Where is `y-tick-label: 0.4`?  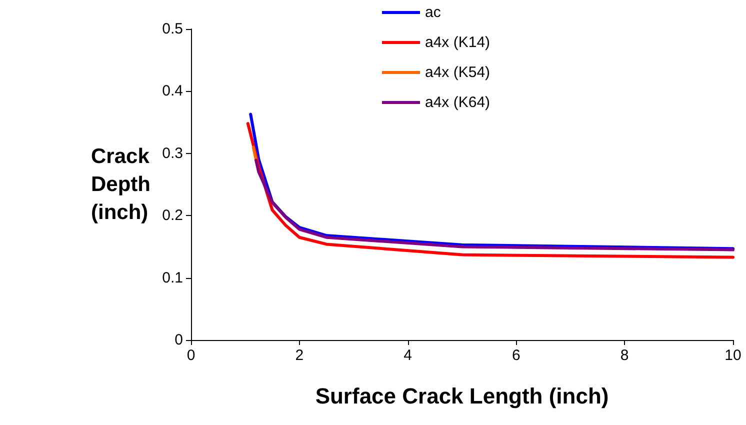
y-tick-label: 0.4 is located at coordinates (172, 91).